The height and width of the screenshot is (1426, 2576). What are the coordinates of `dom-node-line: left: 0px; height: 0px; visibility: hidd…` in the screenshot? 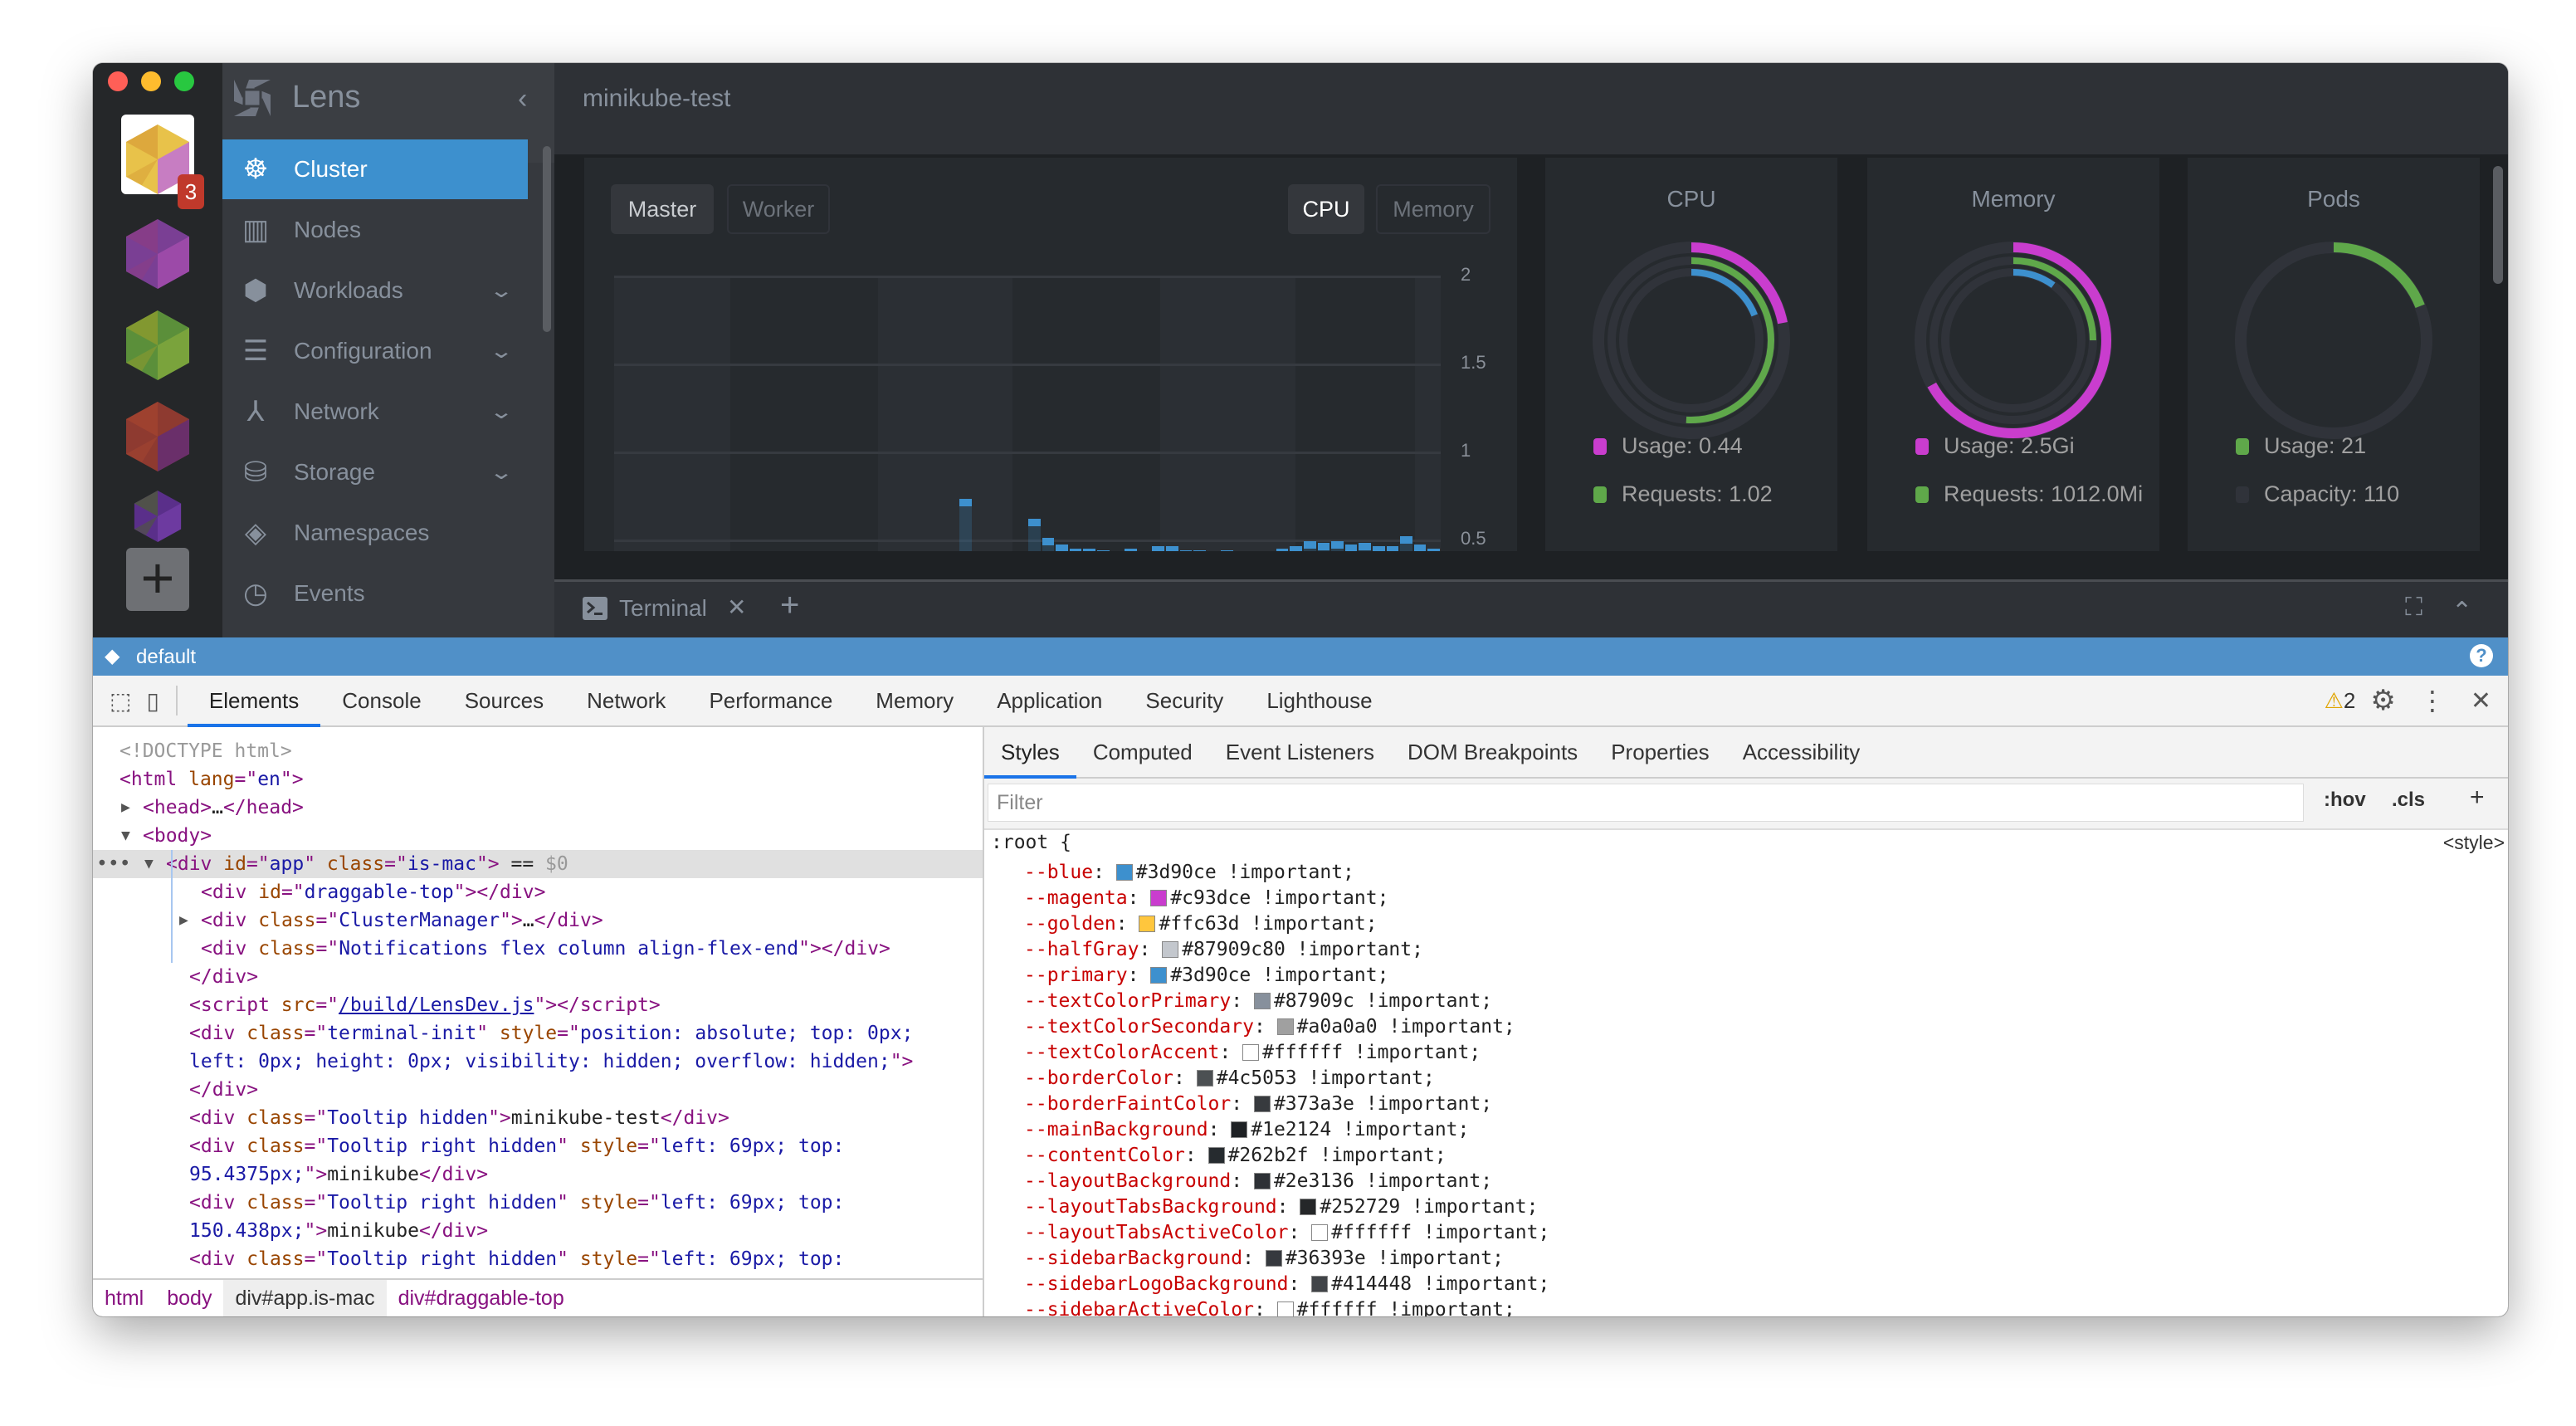 It's located at (538, 1062).